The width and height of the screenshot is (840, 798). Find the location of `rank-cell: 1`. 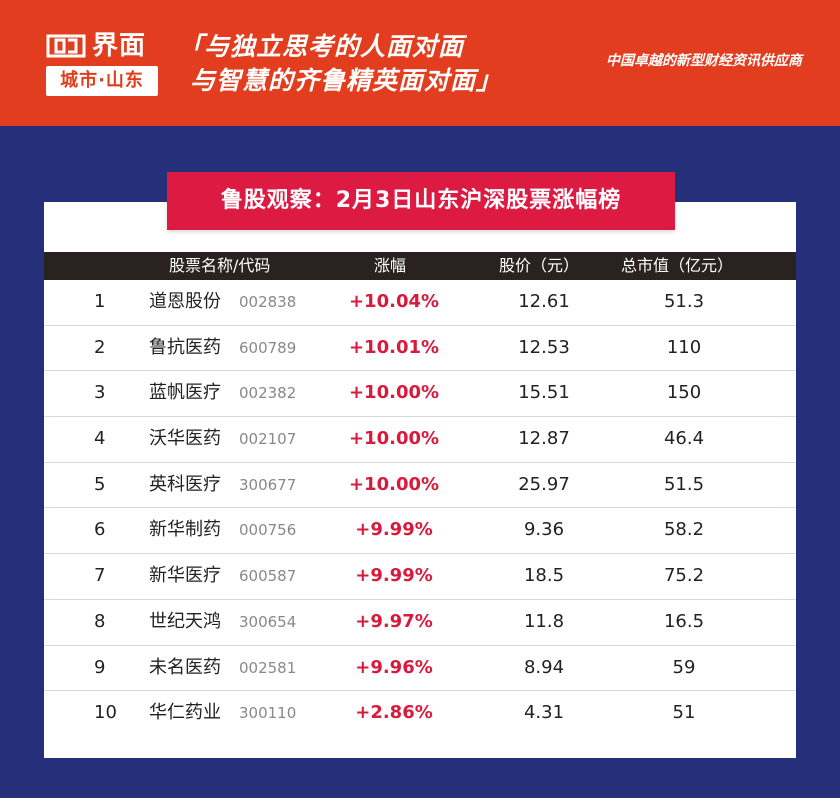

rank-cell: 1 is located at coordinates (100, 301).